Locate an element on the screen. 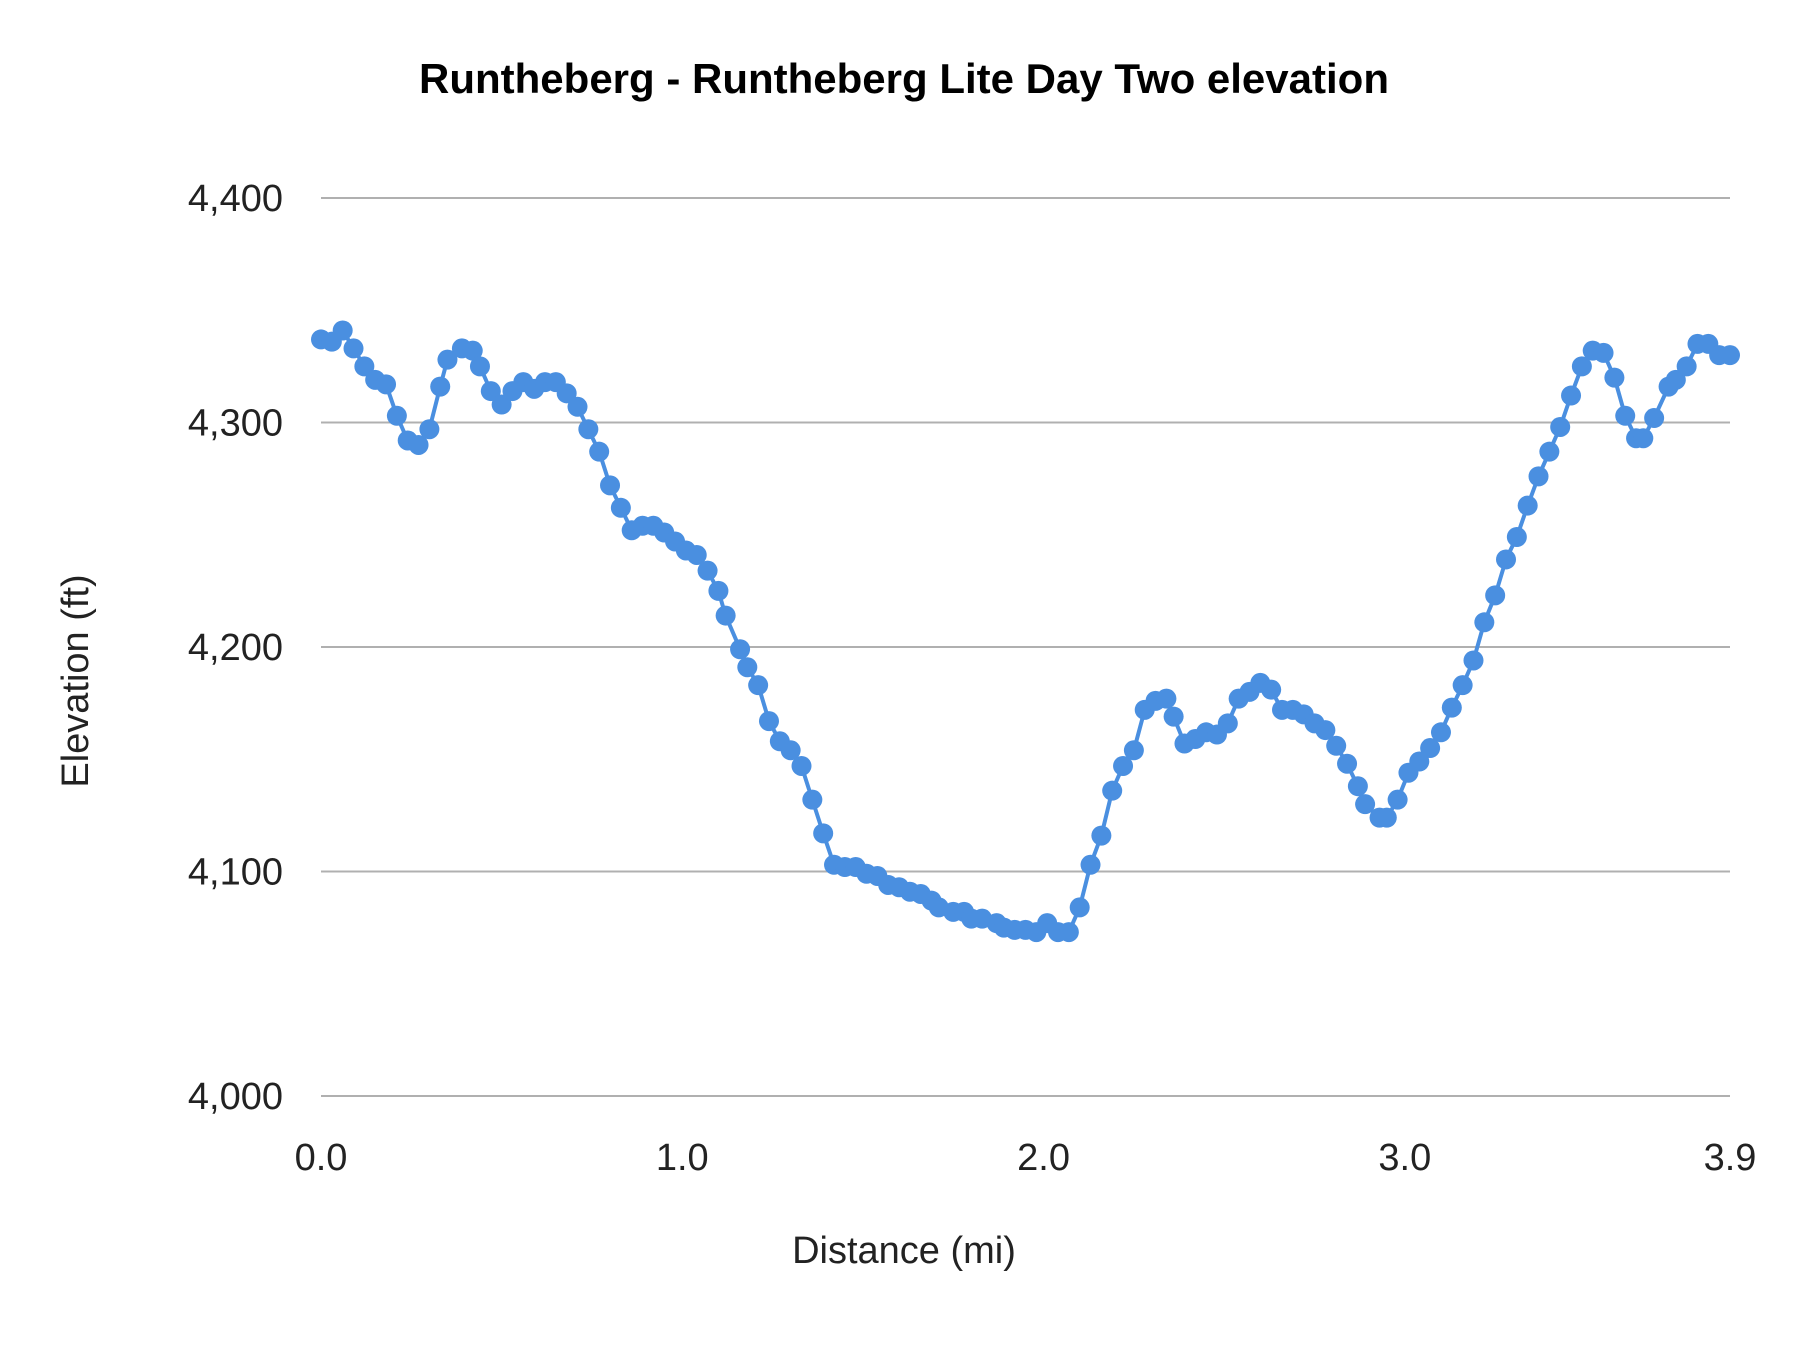 The image size is (1800, 1350). x-axis-label: Distance (mi) is located at coordinates (904, 1251).